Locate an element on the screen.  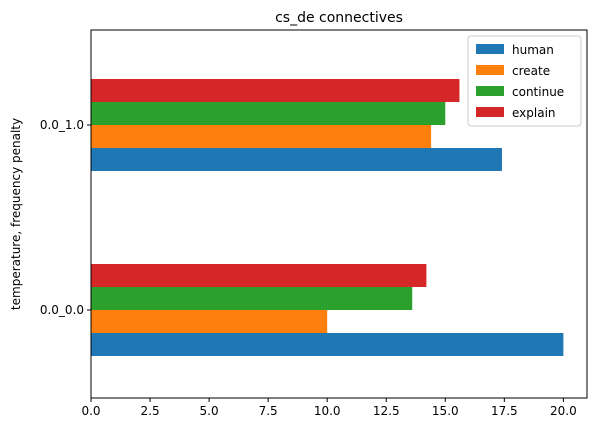
bar-human-0.0_0.0 is located at coordinates (327, 344).